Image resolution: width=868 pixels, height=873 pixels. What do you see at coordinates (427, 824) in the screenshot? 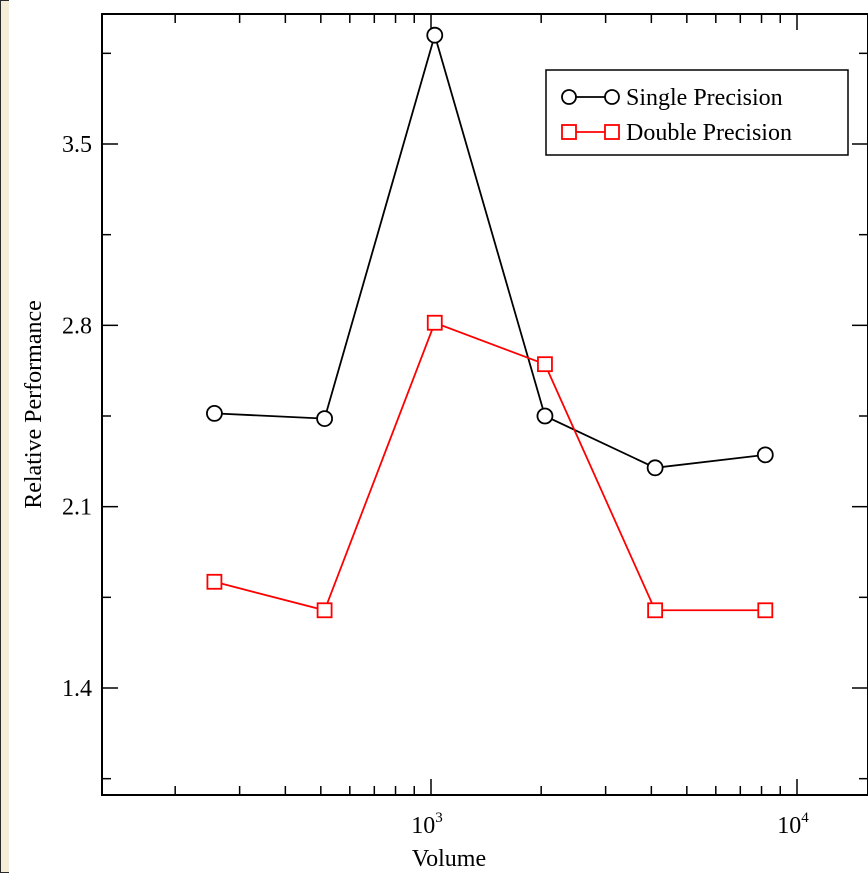
I see `x-tick-label: 10³` at bounding box center [427, 824].